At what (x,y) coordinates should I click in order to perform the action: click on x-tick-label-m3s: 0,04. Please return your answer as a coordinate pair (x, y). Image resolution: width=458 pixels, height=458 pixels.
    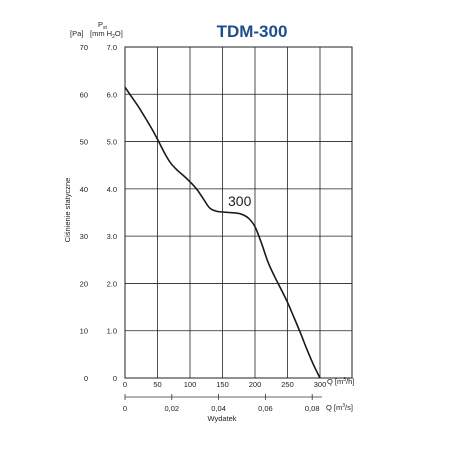
    Looking at the image, I should click on (218, 408).